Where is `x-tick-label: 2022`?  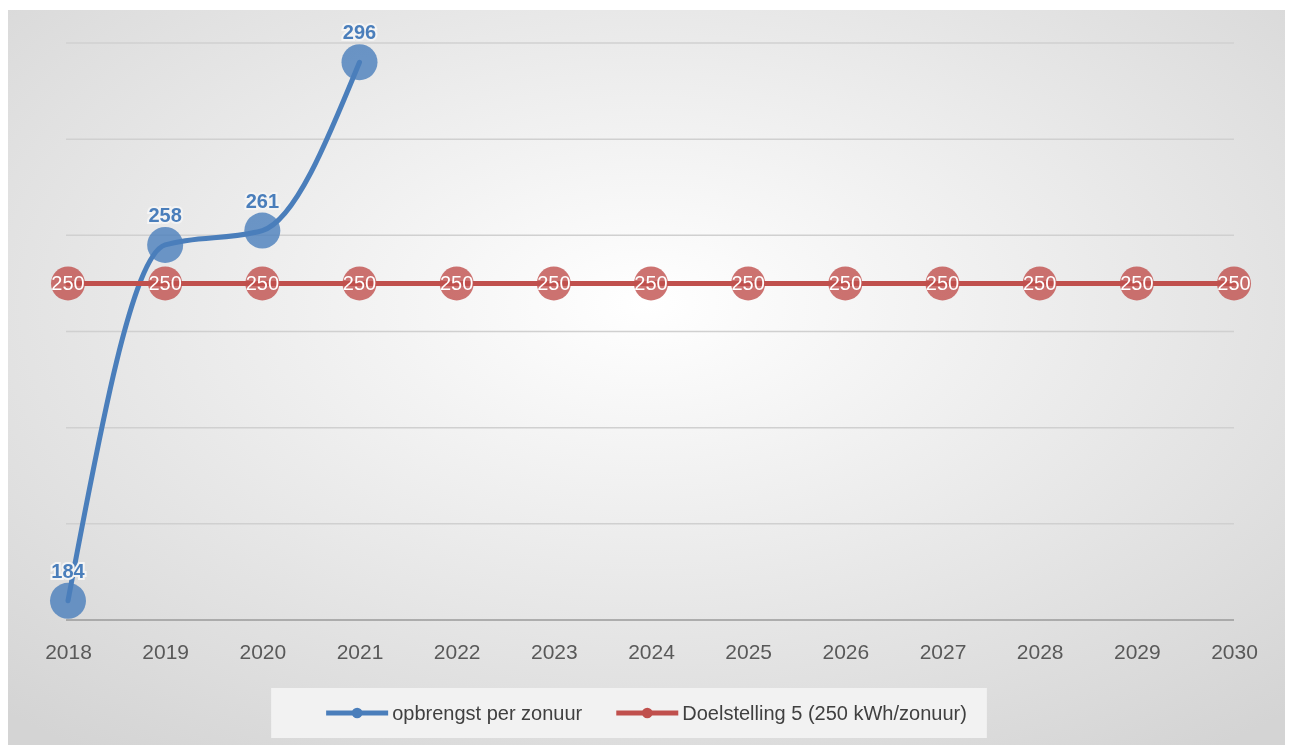
x-tick-label: 2022 is located at coordinates (457, 651).